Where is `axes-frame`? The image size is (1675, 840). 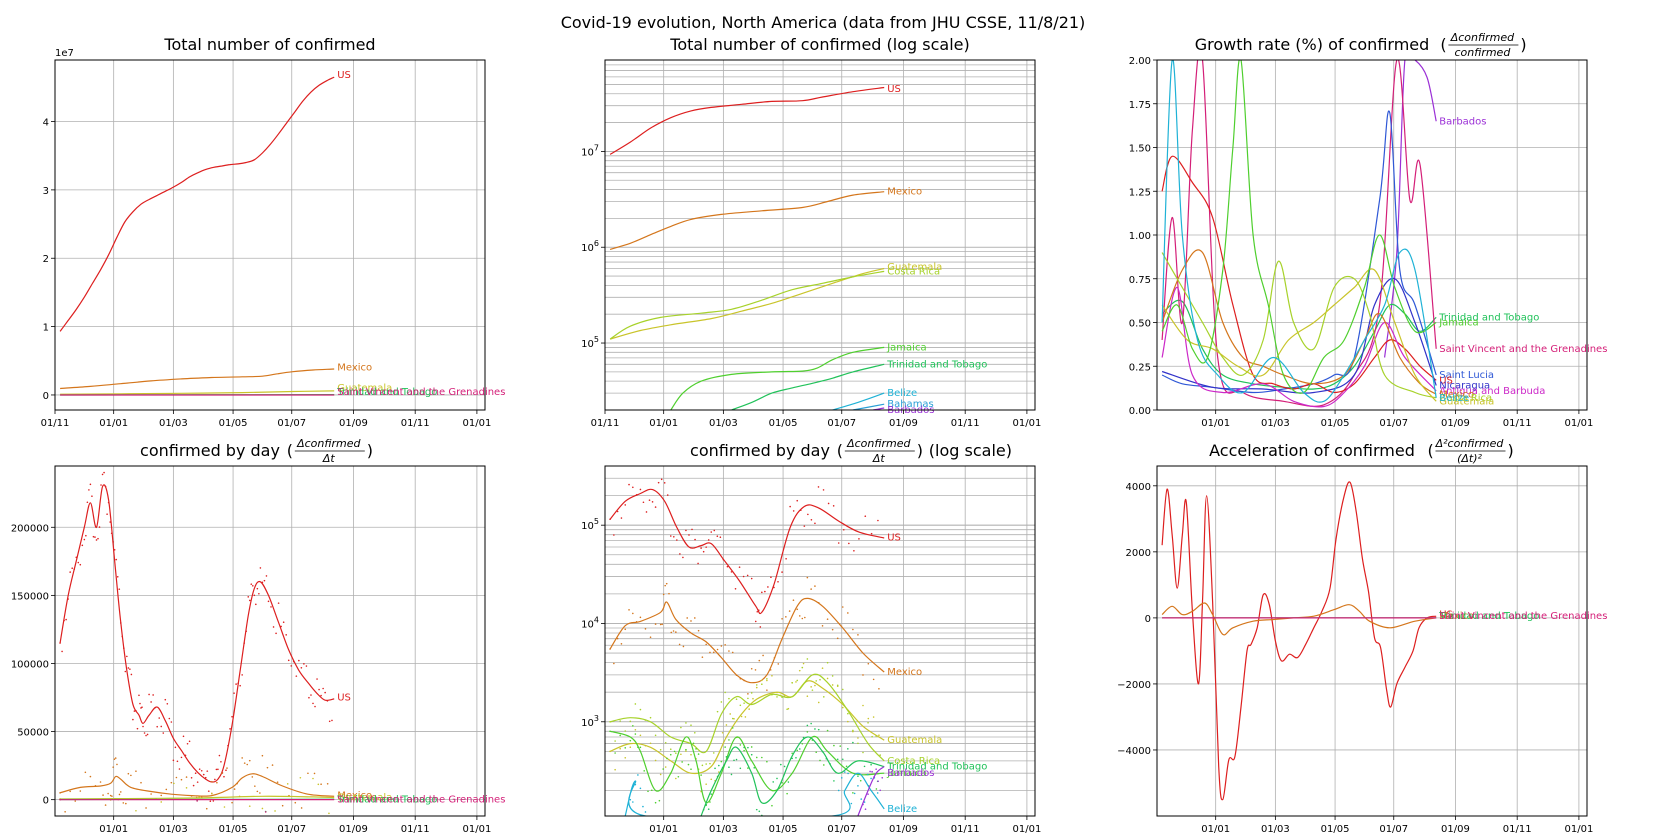 axes-frame is located at coordinates (820, 235).